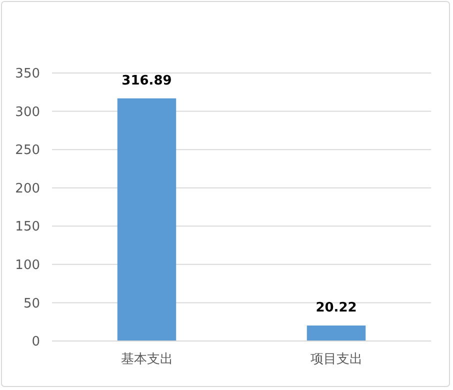  What do you see at coordinates (336, 308) in the screenshot?
I see `data-label: 20.22` at bounding box center [336, 308].